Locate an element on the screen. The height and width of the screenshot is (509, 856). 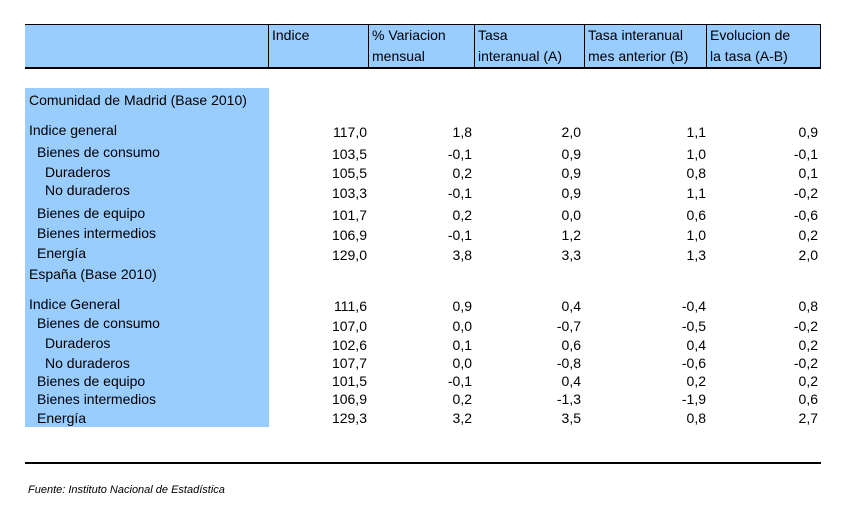
cell-evolucion: 0,8 is located at coordinates (808, 306).